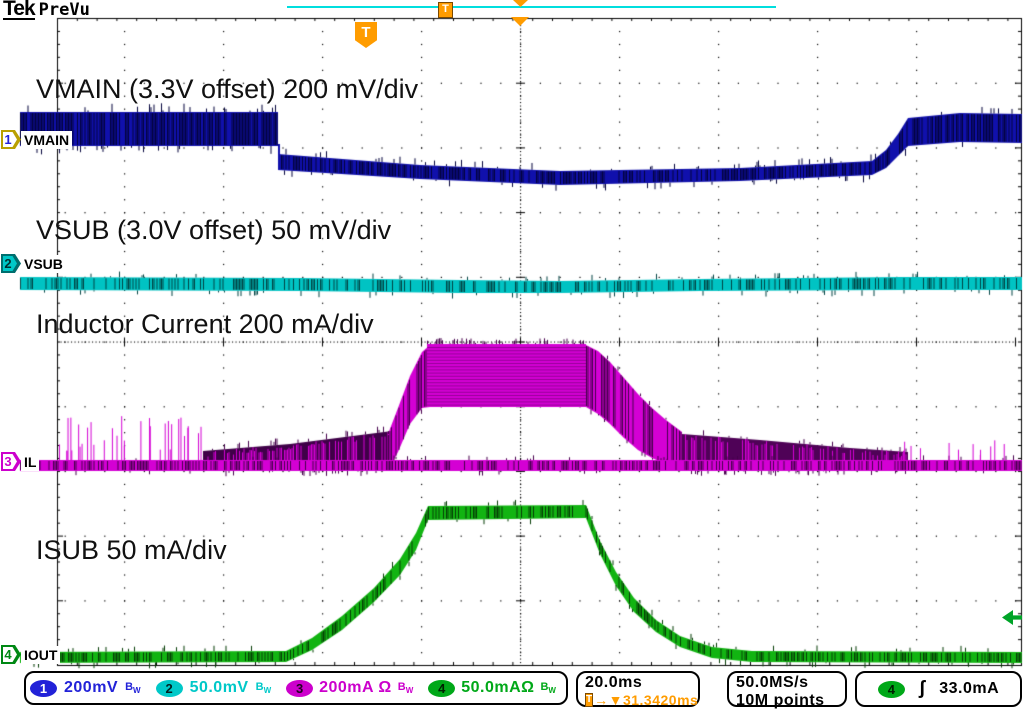 The height and width of the screenshot is (710, 1024). What do you see at coordinates (300, 688) in the screenshot?
I see `ch3-status-badge: 3` at bounding box center [300, 688].